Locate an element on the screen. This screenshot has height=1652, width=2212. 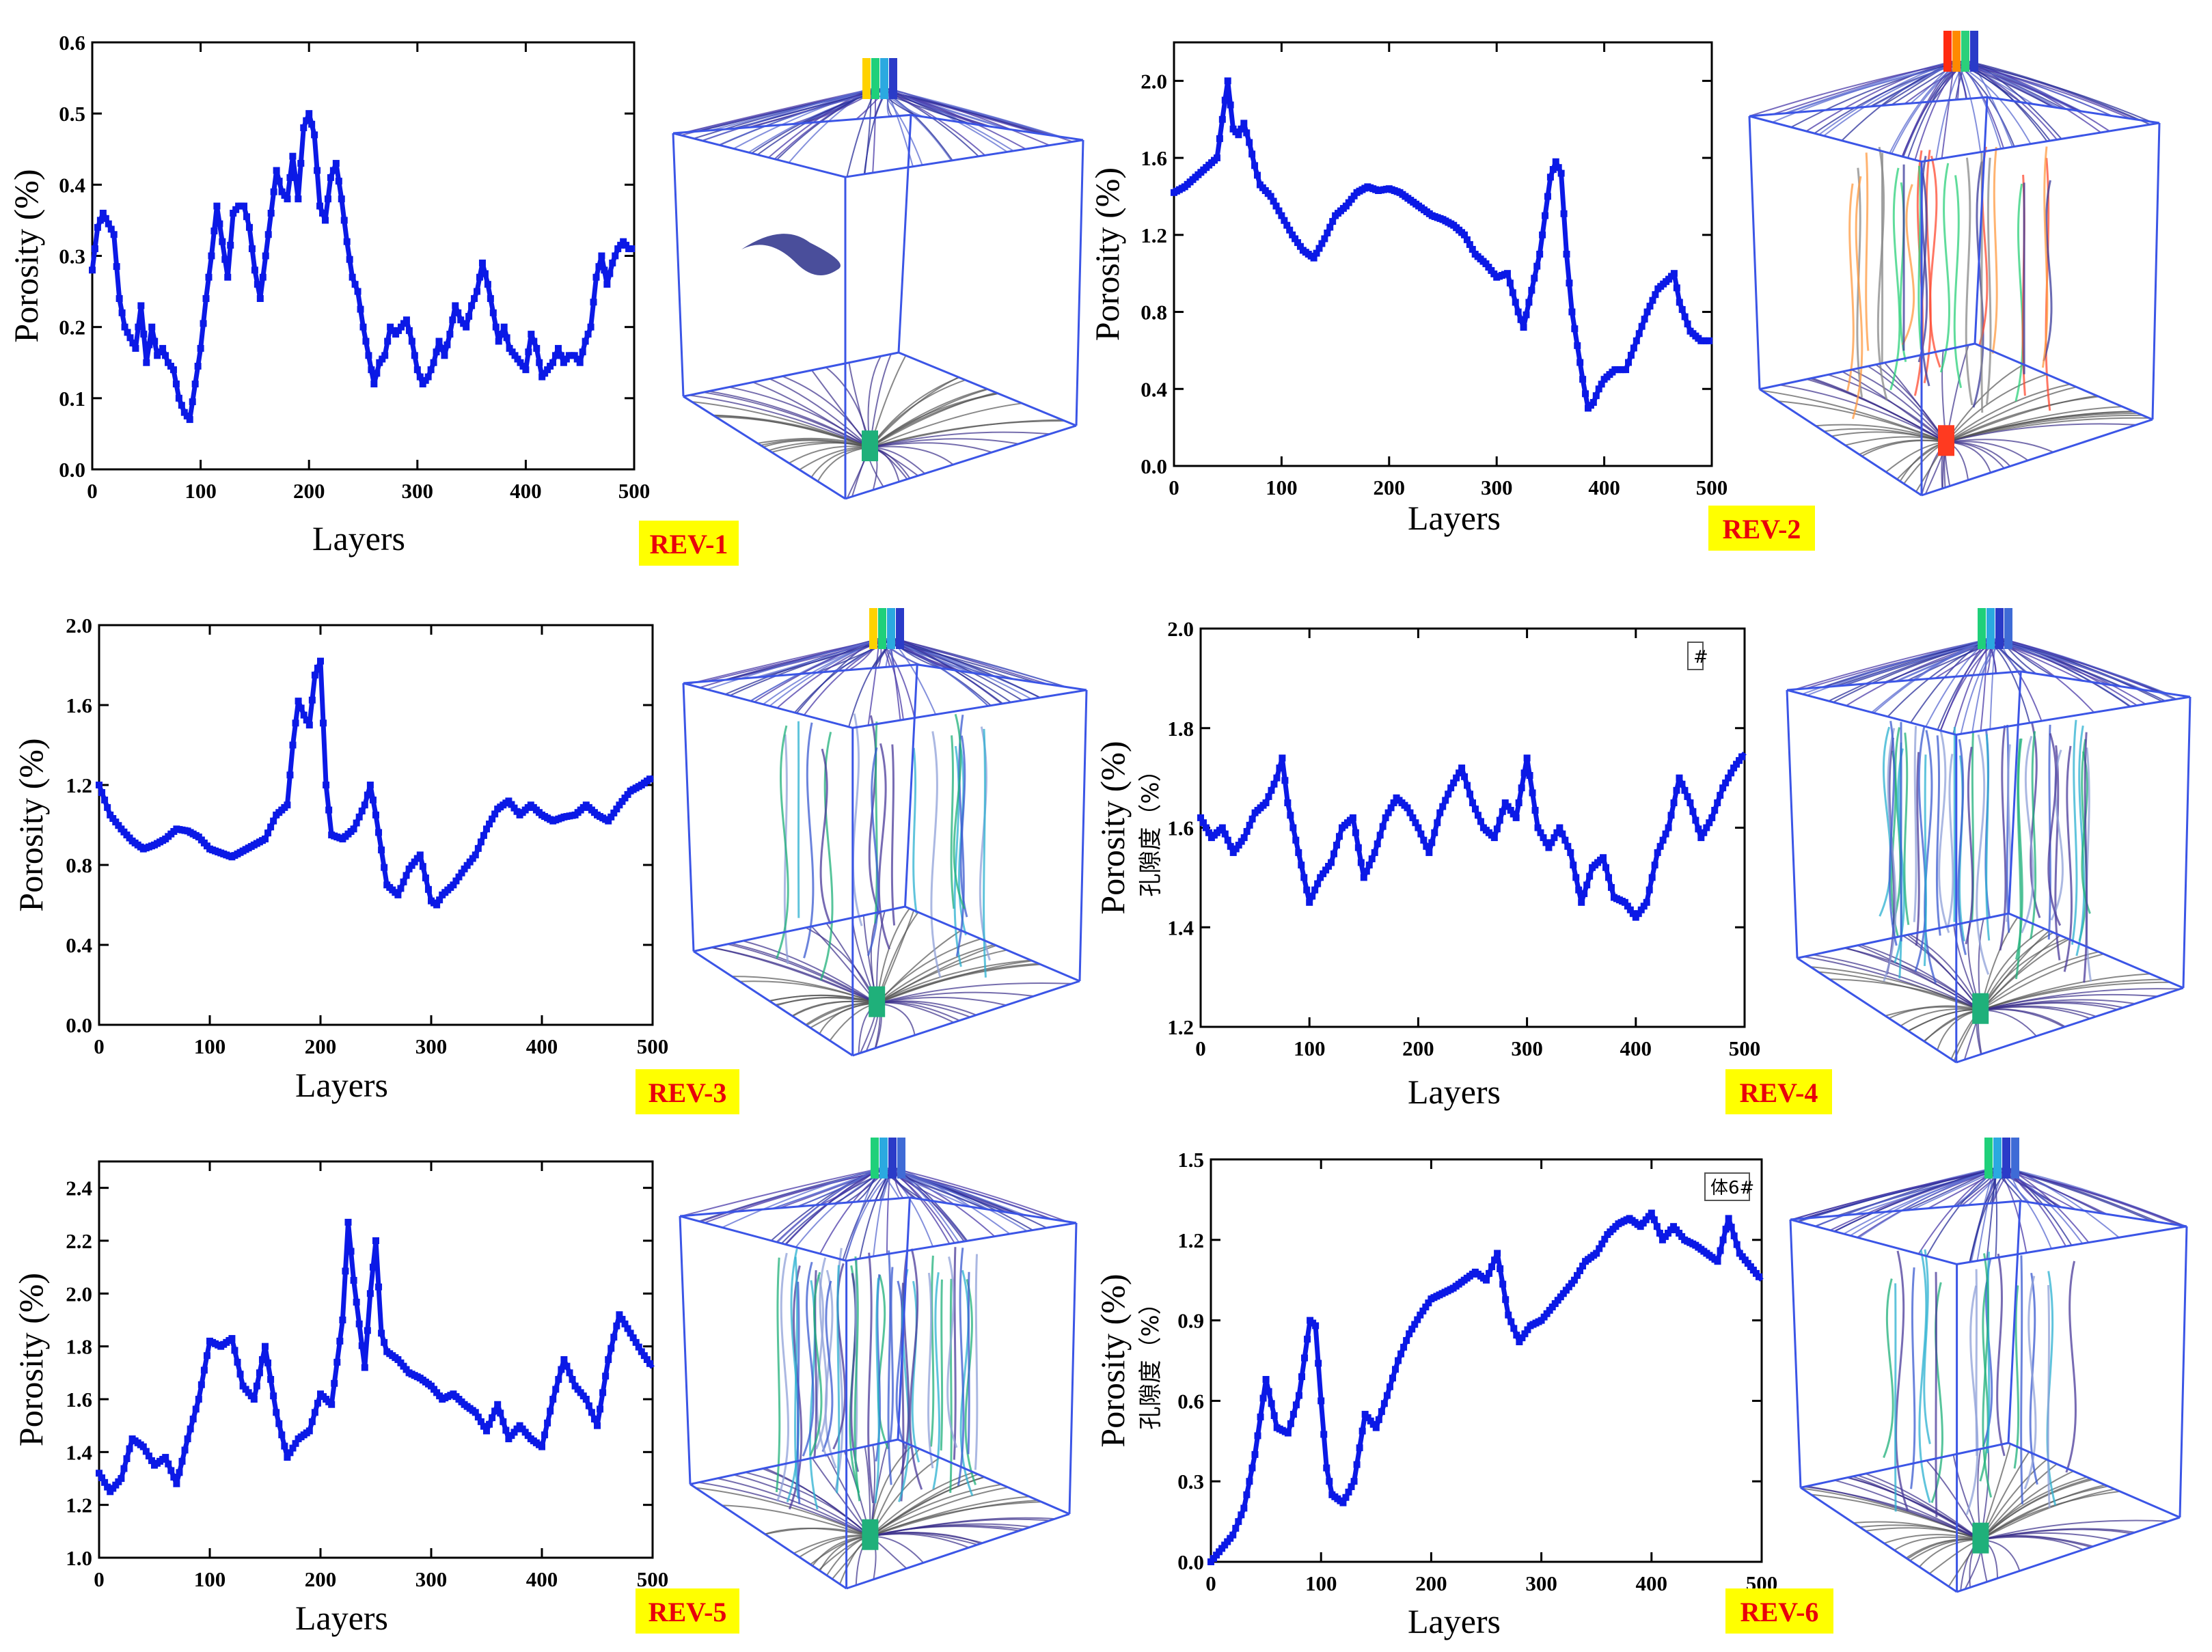
y-tick-label: 1.2 is located at coordinates (1190, 1240).